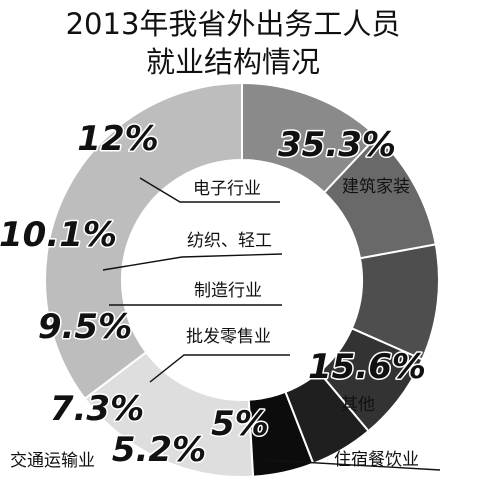 This screenshot has width=500, height=480. What do you see at coordinates (376, 460) in the screenshot?
I see `category-label-3: 住宿餐饮业` at bounding box center [376, 460].